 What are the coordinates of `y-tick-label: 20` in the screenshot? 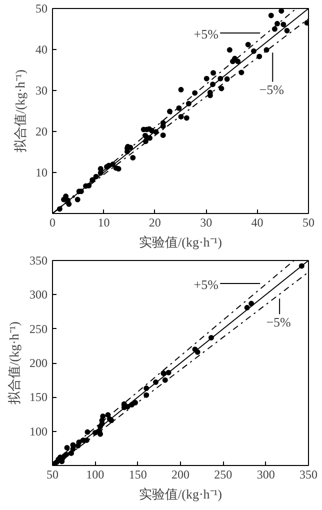 It's located at (42, 131).